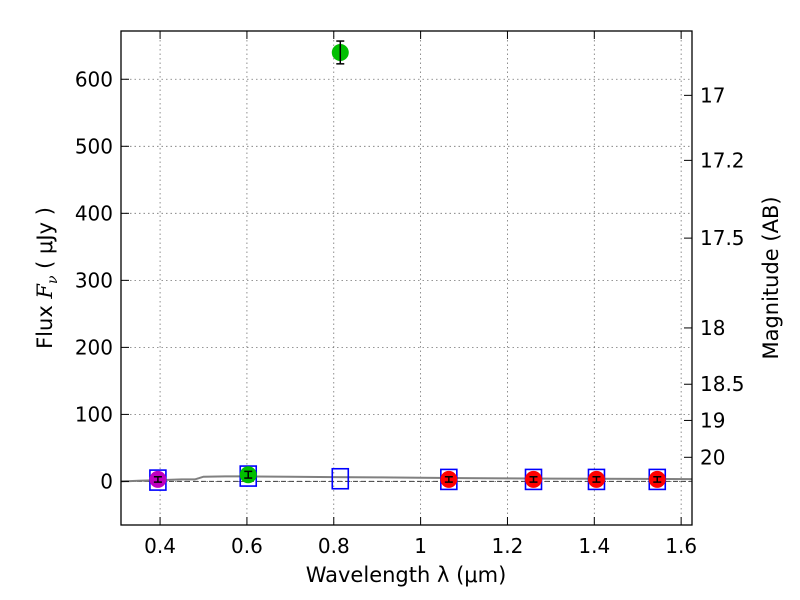  I want to click on mag-tick-label: 17.2, so click(722, 160).